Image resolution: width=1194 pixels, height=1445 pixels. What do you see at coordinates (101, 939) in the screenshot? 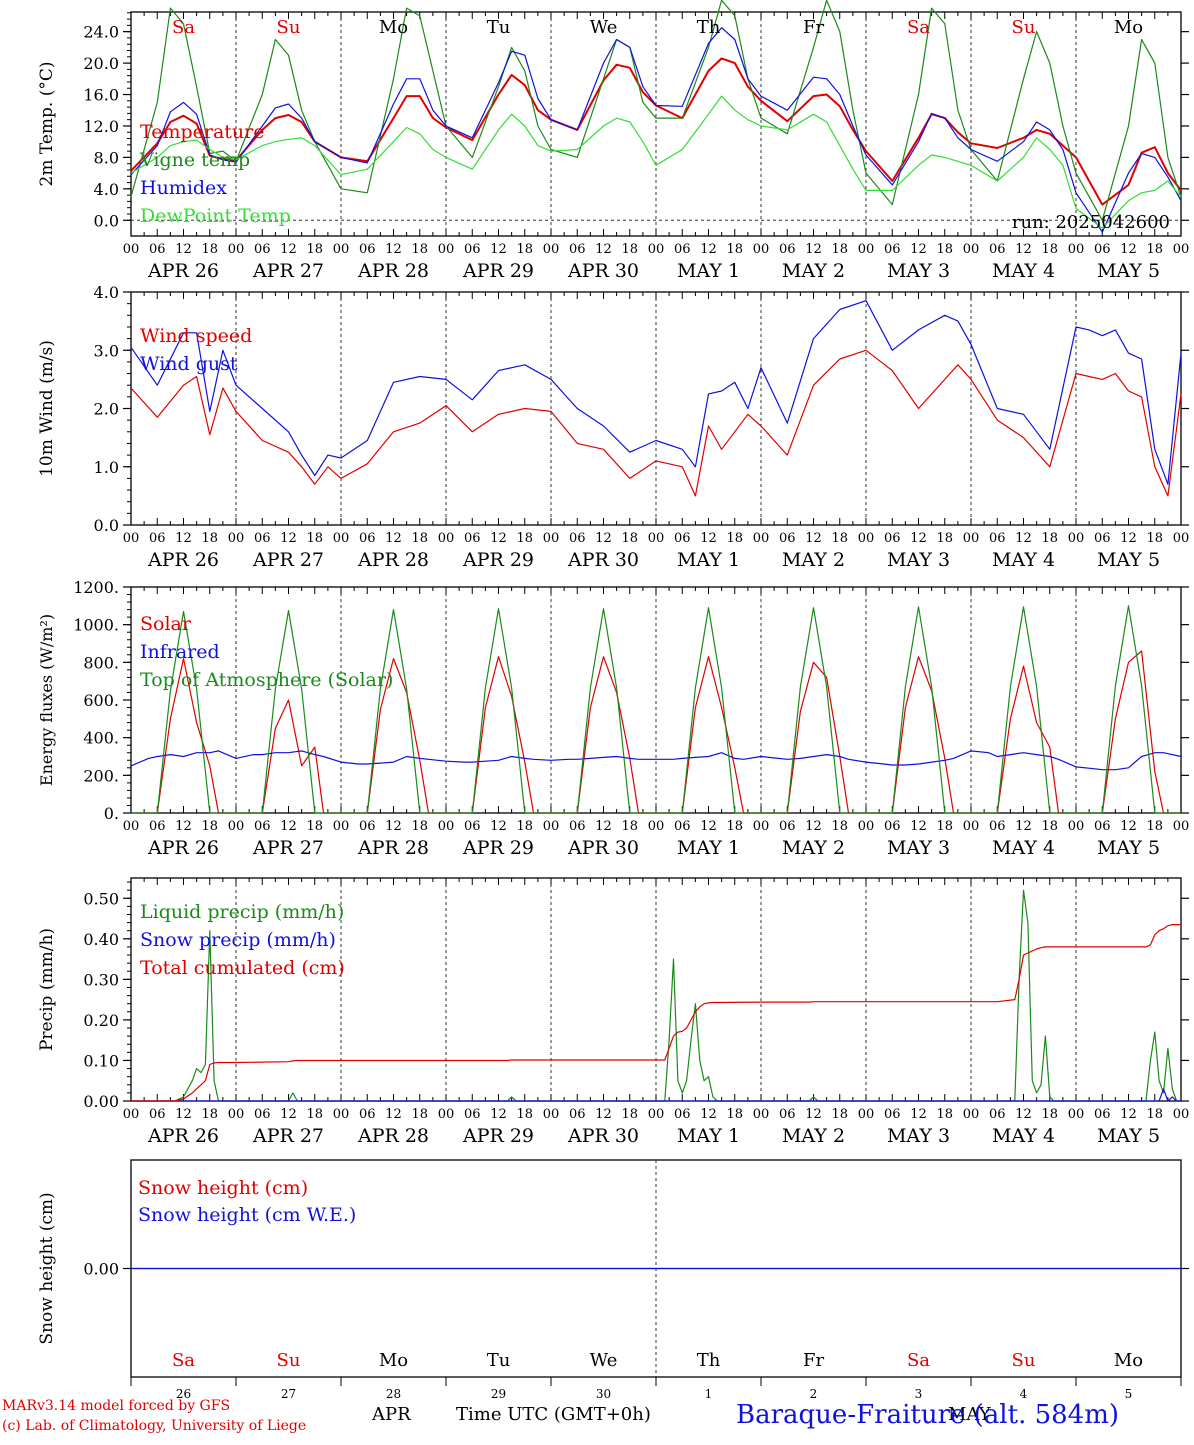
I see `y-tick-label: 0.40` at bounding box center [101, 939].